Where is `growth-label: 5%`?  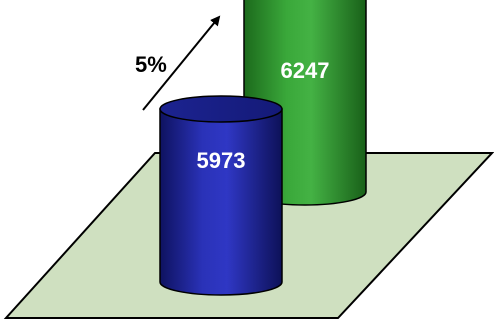
growth-label: 5% is located at coordinates (151, 64).